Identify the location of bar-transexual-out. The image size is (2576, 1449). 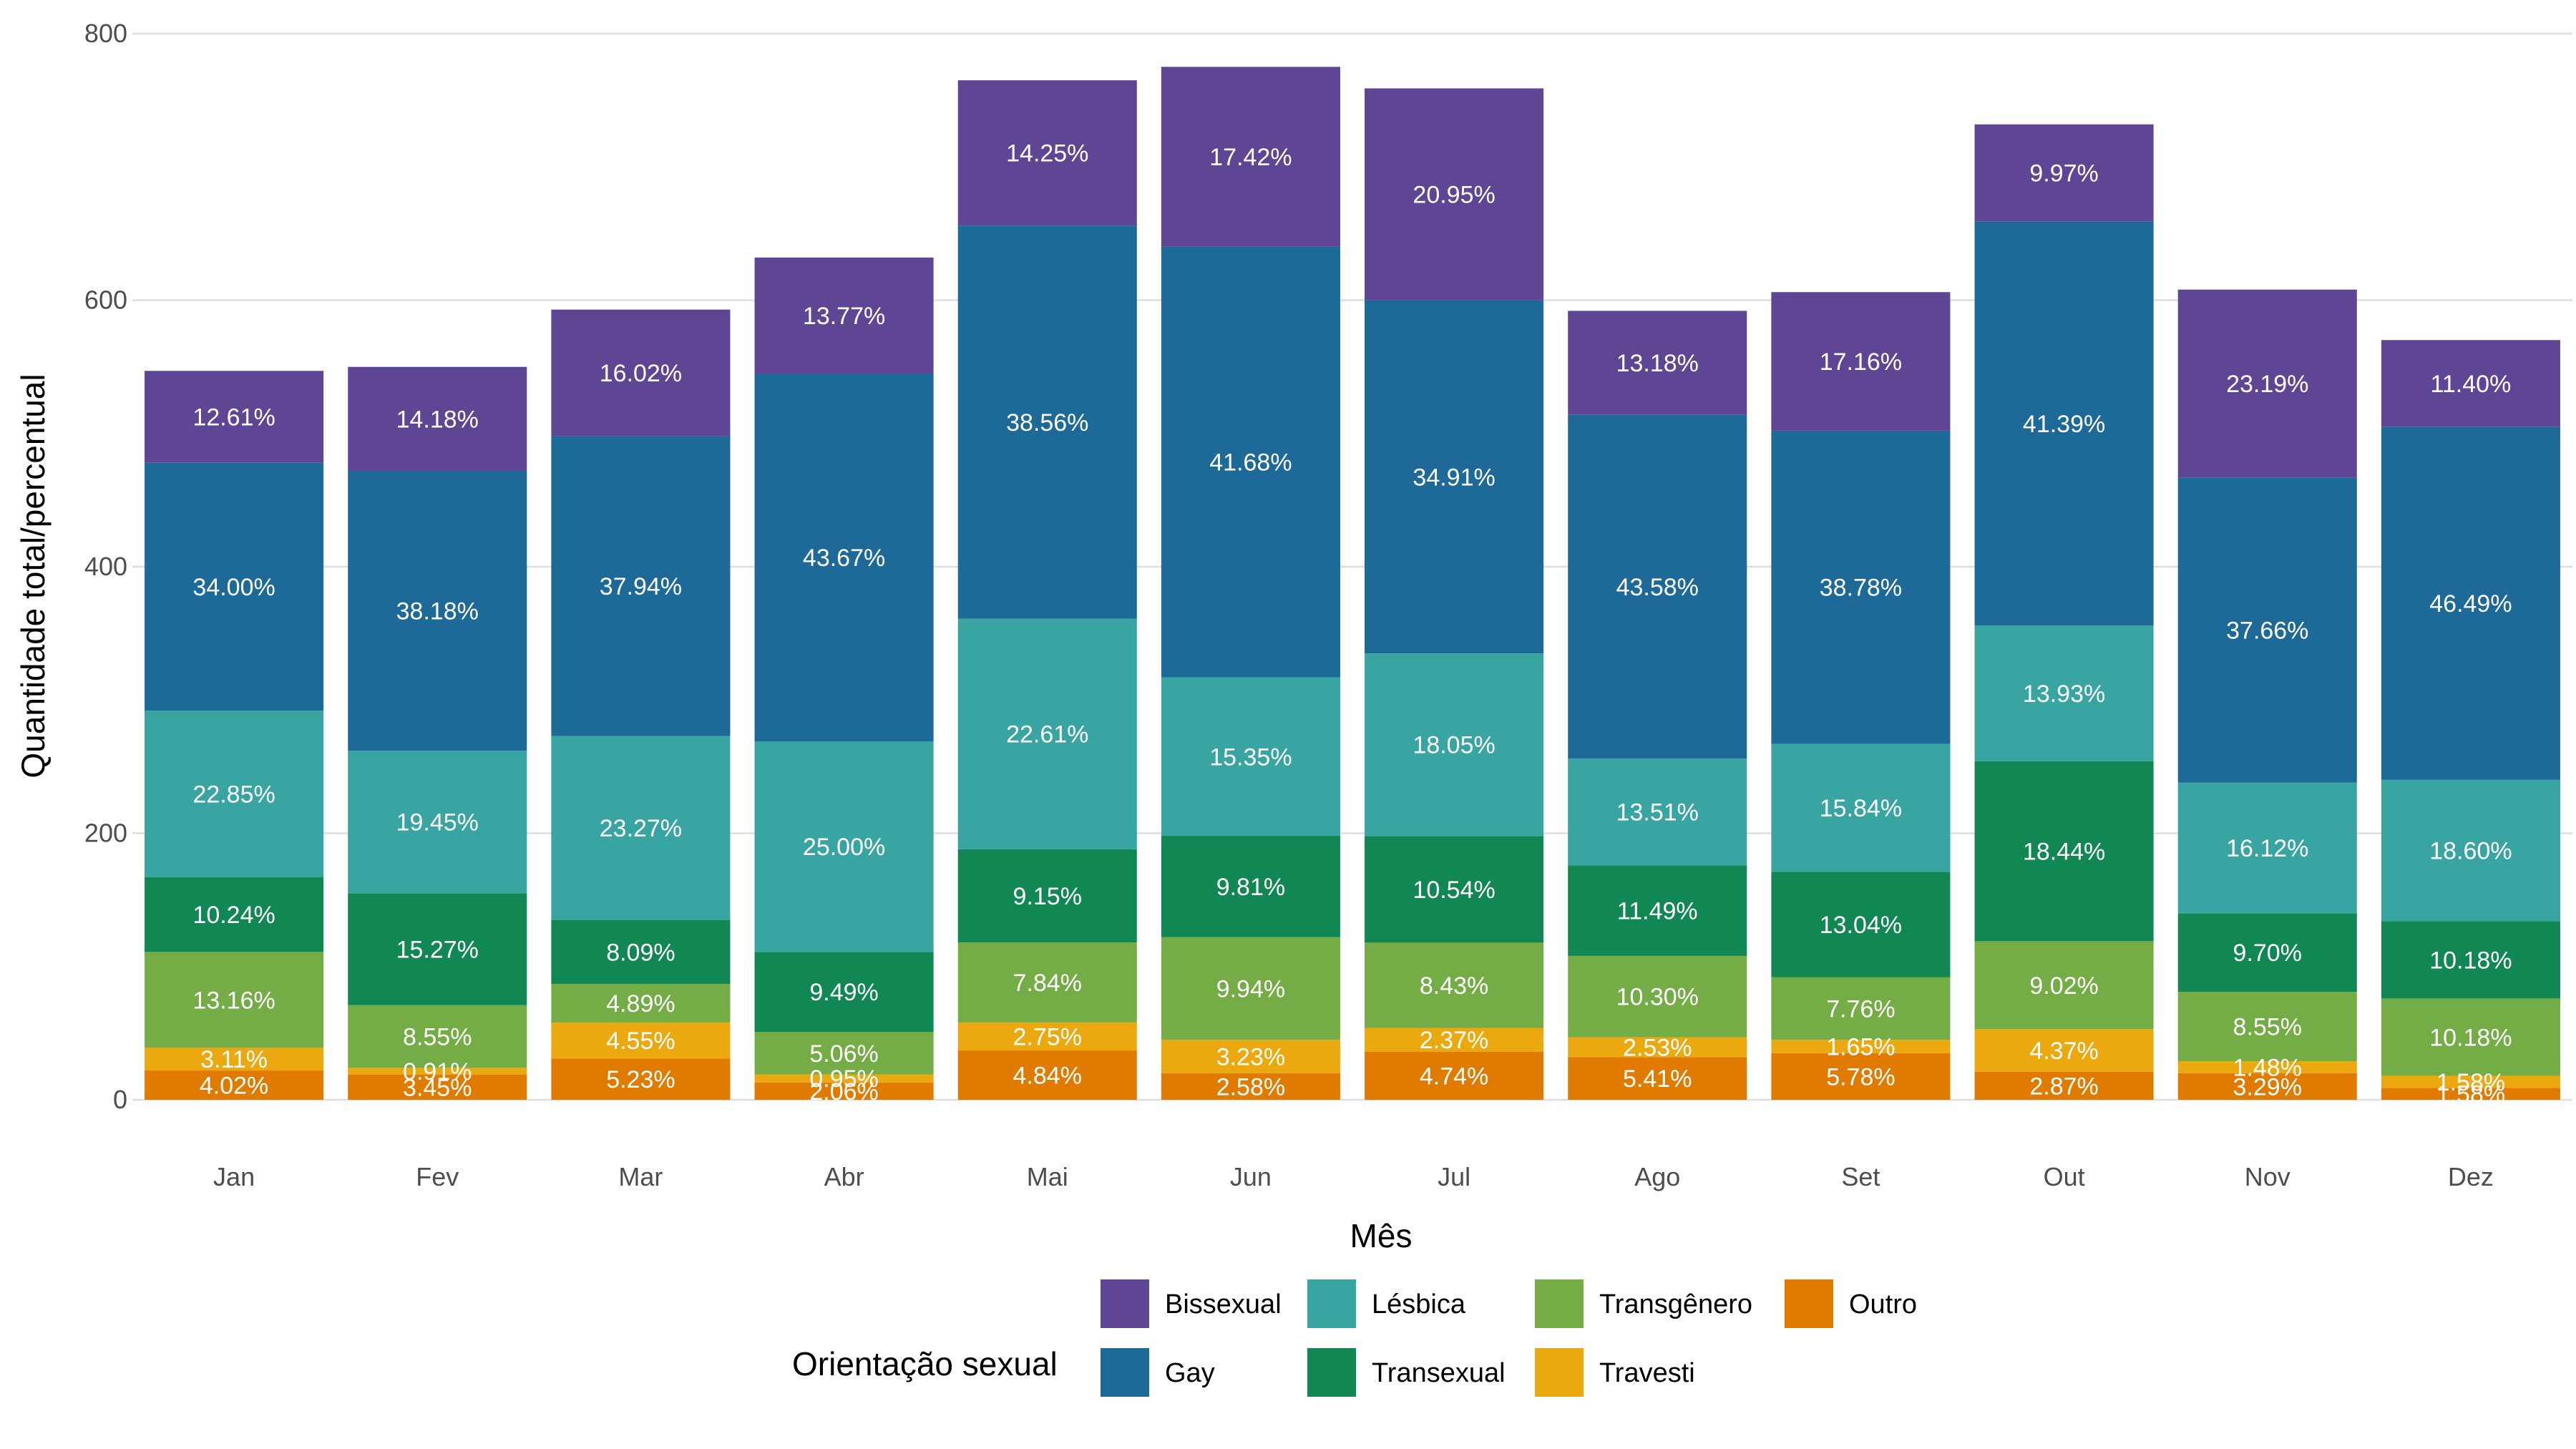
(2064, 851).